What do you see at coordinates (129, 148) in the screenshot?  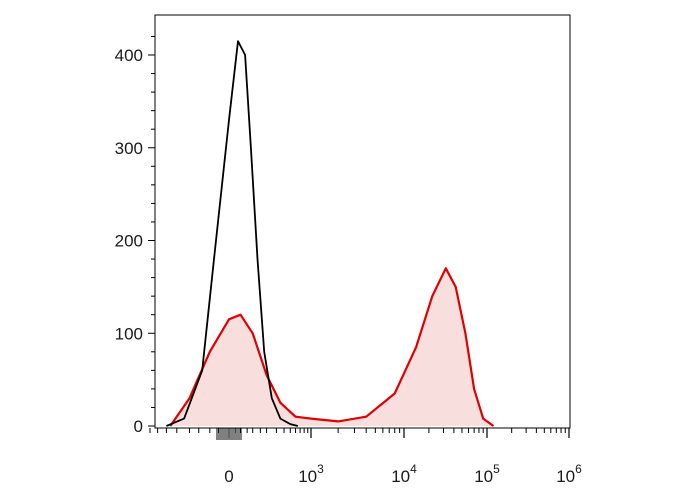 I see `y-tick-label: 300` at bounding box center [129, 148].